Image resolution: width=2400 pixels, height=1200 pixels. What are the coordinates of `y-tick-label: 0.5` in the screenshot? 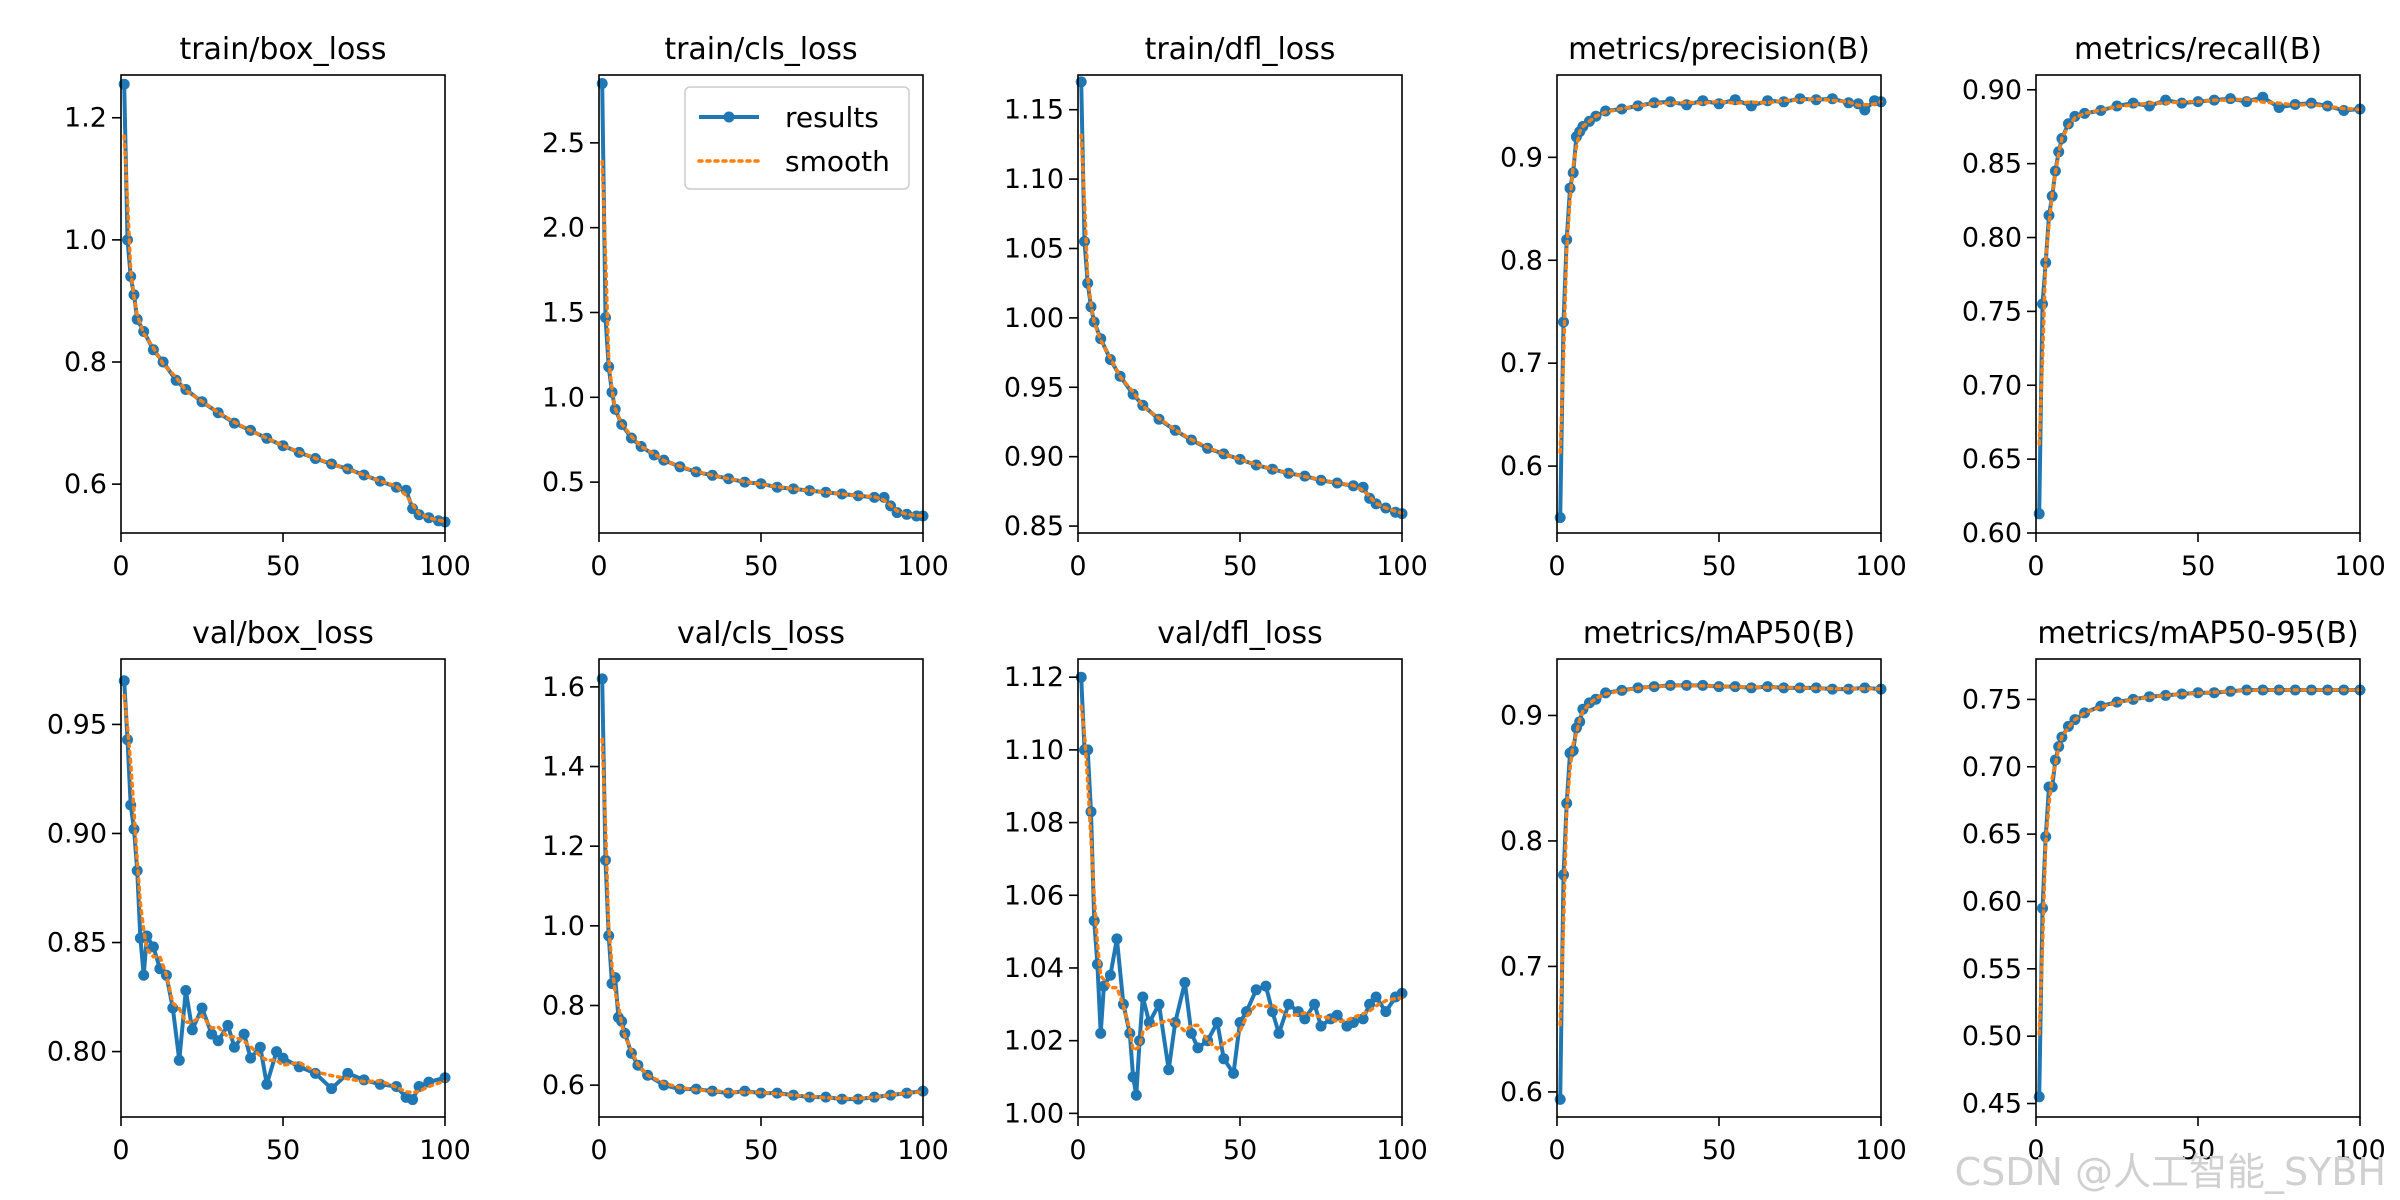 It's located at (563, 482).